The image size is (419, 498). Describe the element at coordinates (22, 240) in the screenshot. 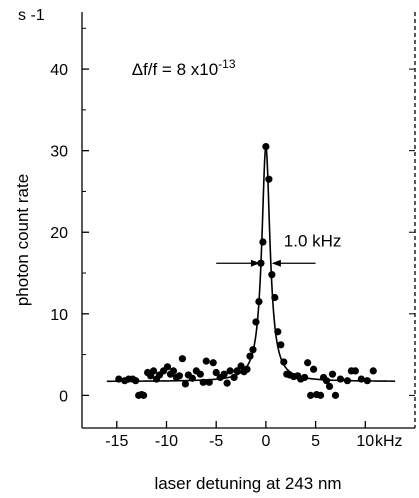

I see `y-axis-title: photon count rate` at that location.